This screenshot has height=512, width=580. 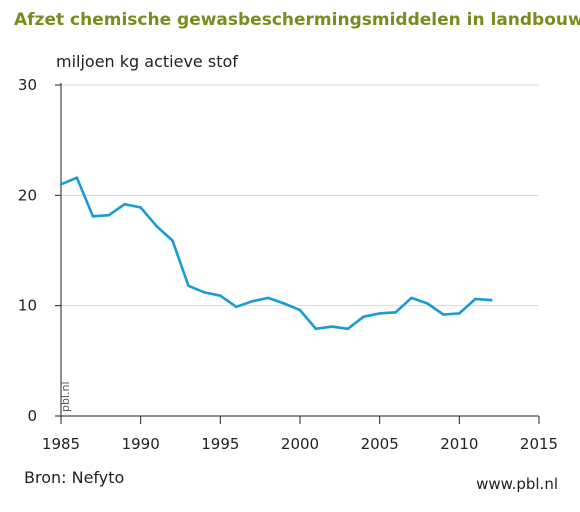 What do you see at coordinates (156, 226) in the screenshot?
I see `data-point-1991` at bounding box center [156, 226].